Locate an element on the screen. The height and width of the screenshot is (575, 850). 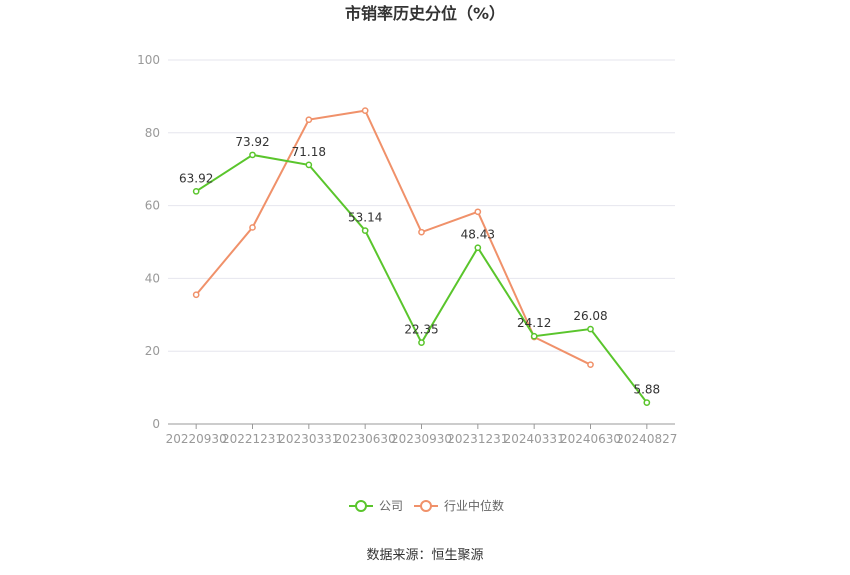
x-tick-label: 20221231 is located at coordinates (252, 439).